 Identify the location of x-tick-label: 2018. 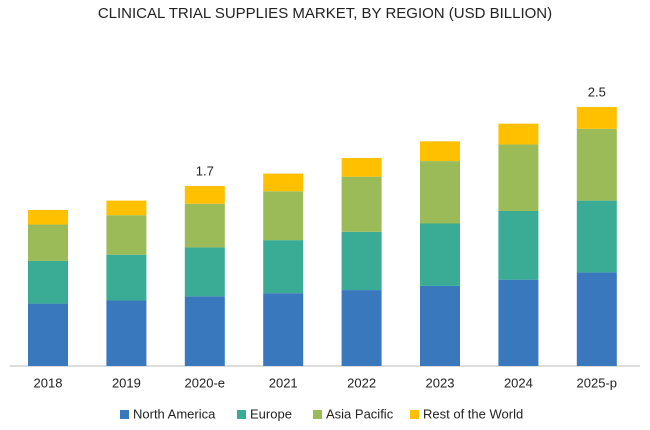
(48, 382).